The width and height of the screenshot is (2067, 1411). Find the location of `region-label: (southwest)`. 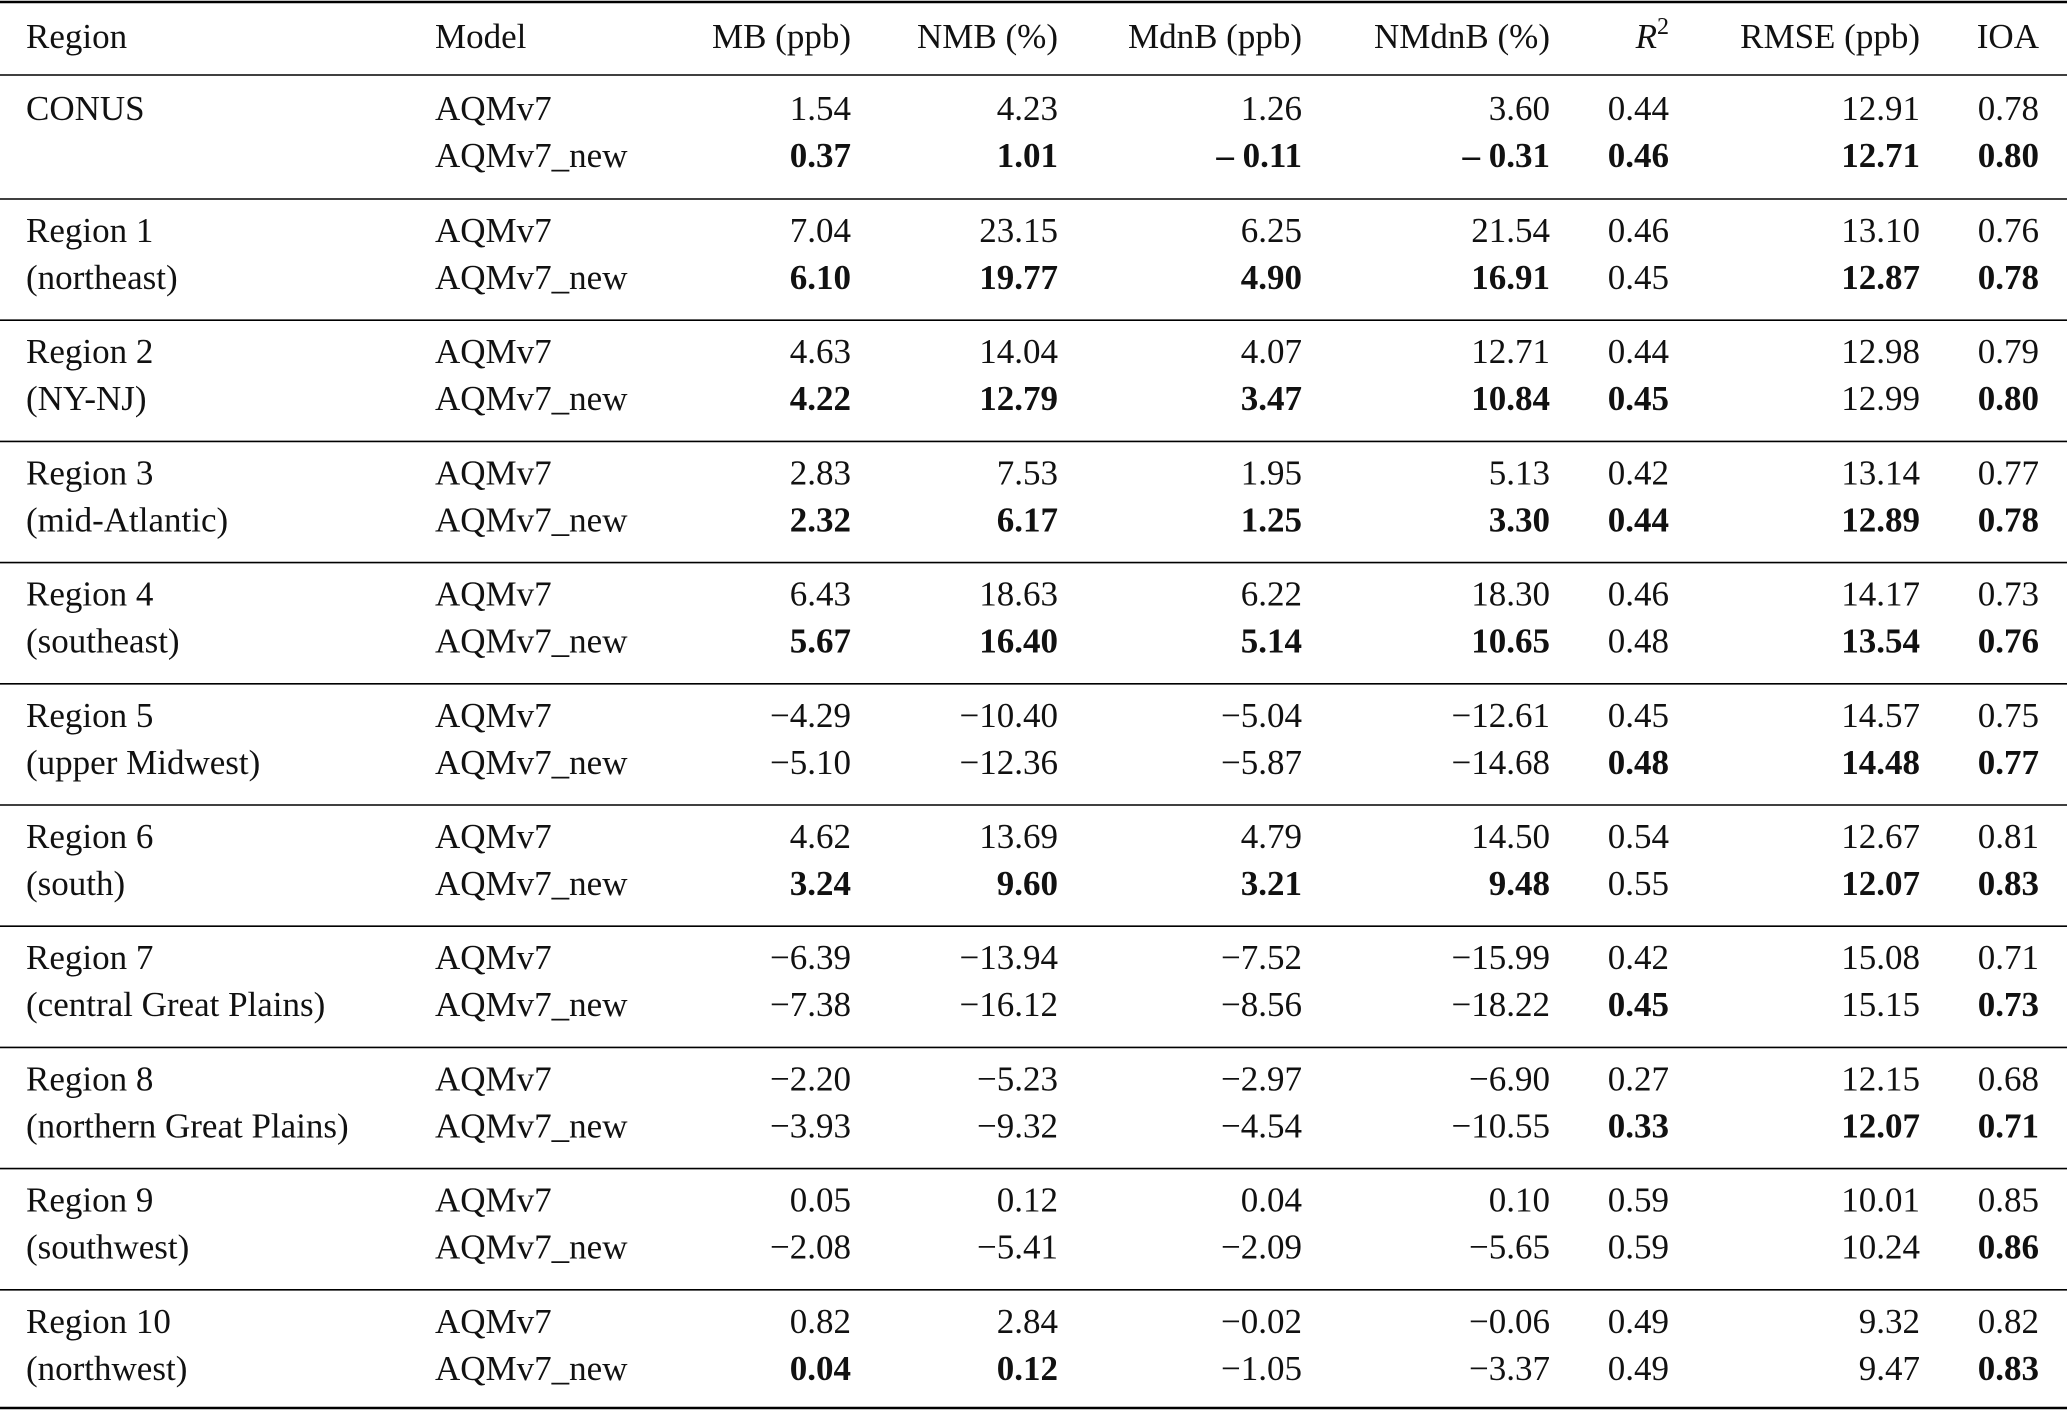

region-label: (southwest) is located at coordinates (107, 1247).